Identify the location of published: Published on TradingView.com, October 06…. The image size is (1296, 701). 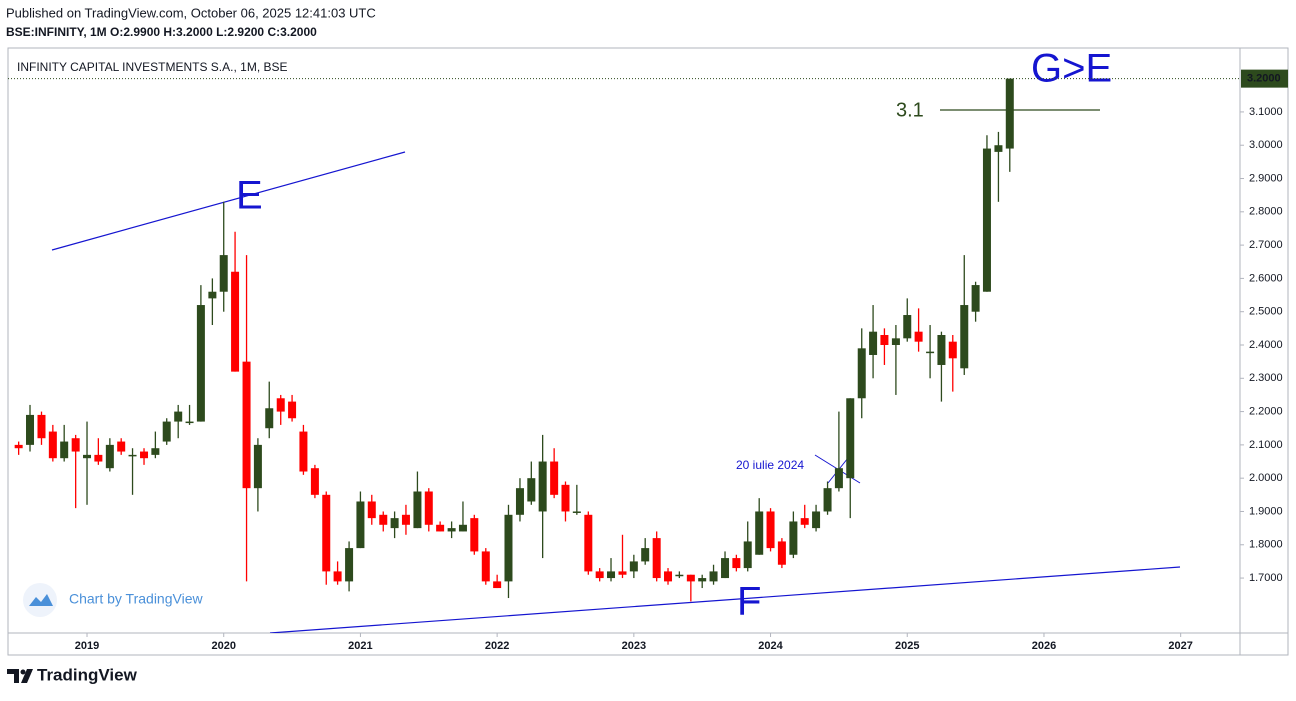
(191, 12).